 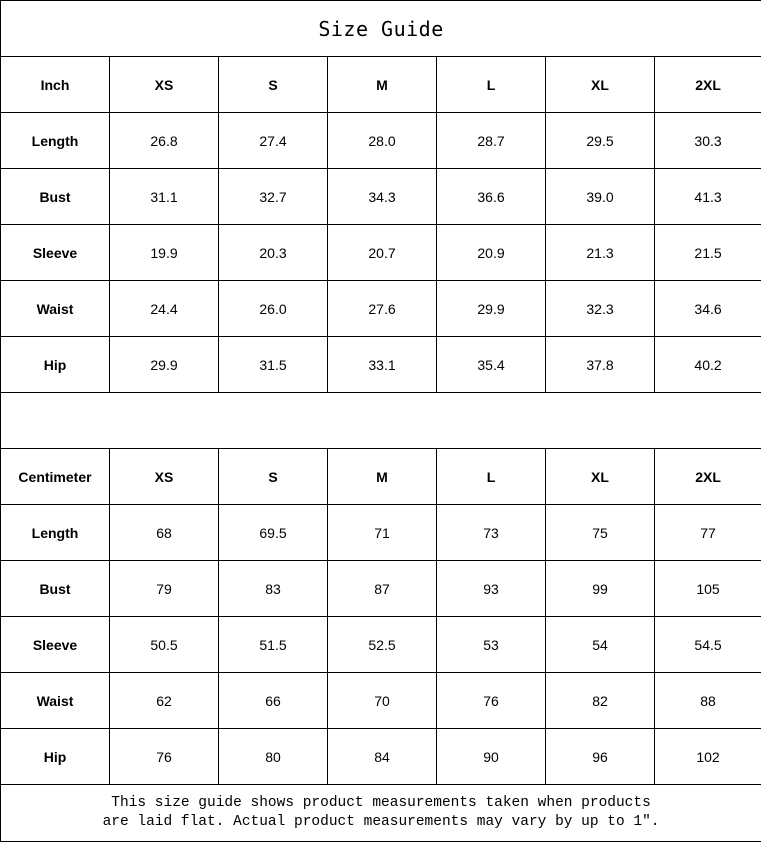 I want to click on measurement-value: 54, so click(x=600, y=644).